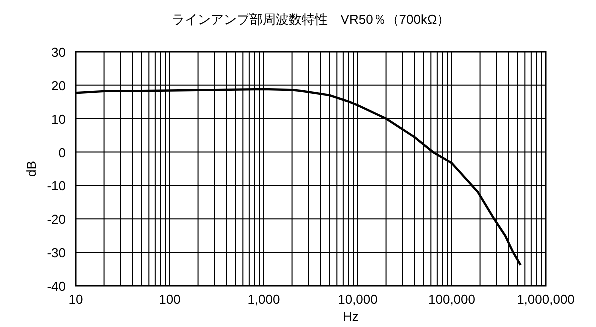  I want to click on y-tick-label: -10, so click(56, 186).